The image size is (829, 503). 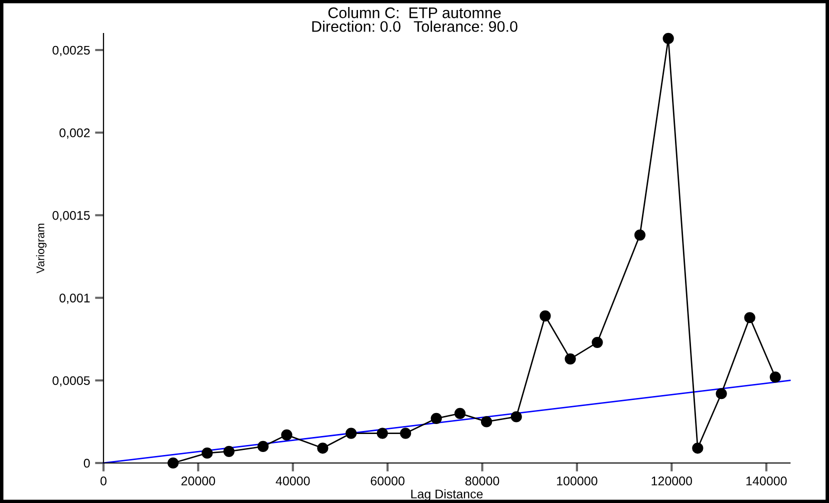 I want to click on x-tick-label: 60000, so click(x=387, y=481).